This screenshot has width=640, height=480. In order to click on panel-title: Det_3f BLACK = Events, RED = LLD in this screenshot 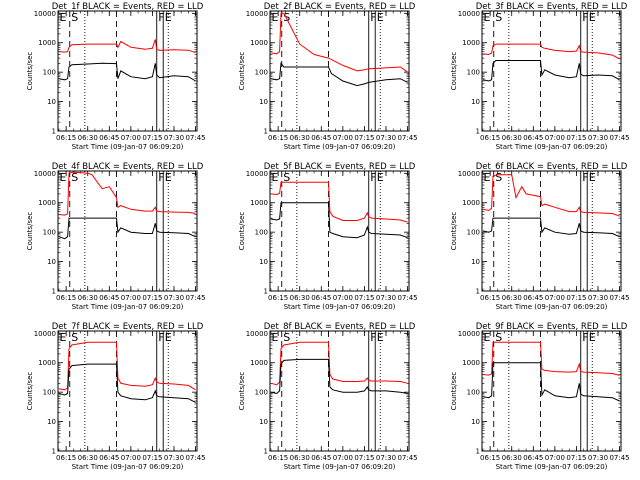, I will do `click(552, 7)`.